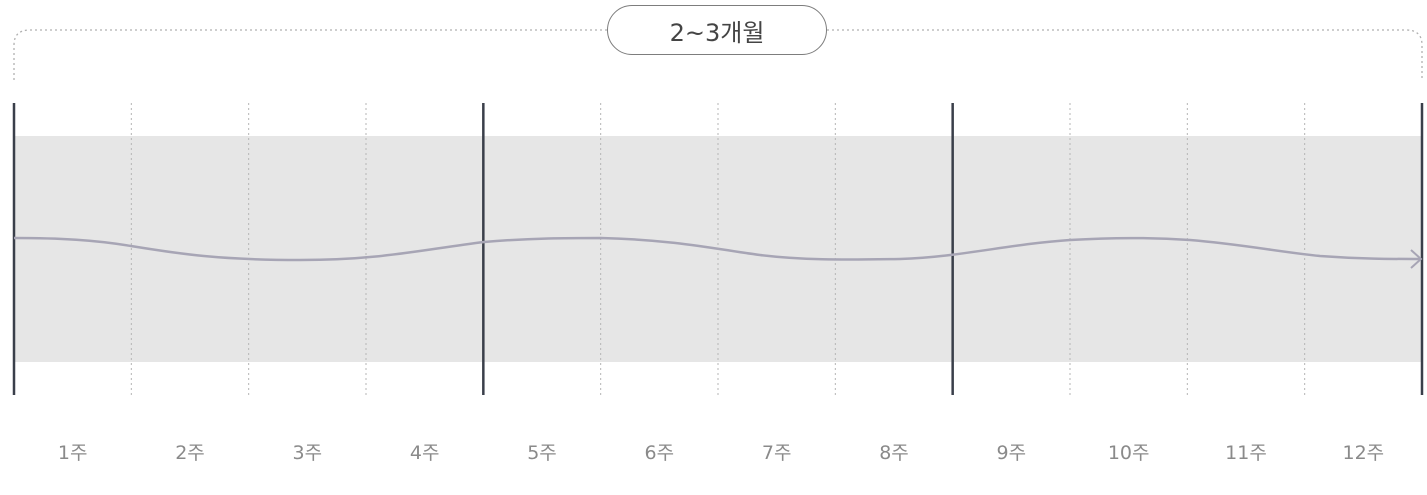 This screenshot has height=495, width=1427. I want to click on week-label: 5주, so click(542, 453).